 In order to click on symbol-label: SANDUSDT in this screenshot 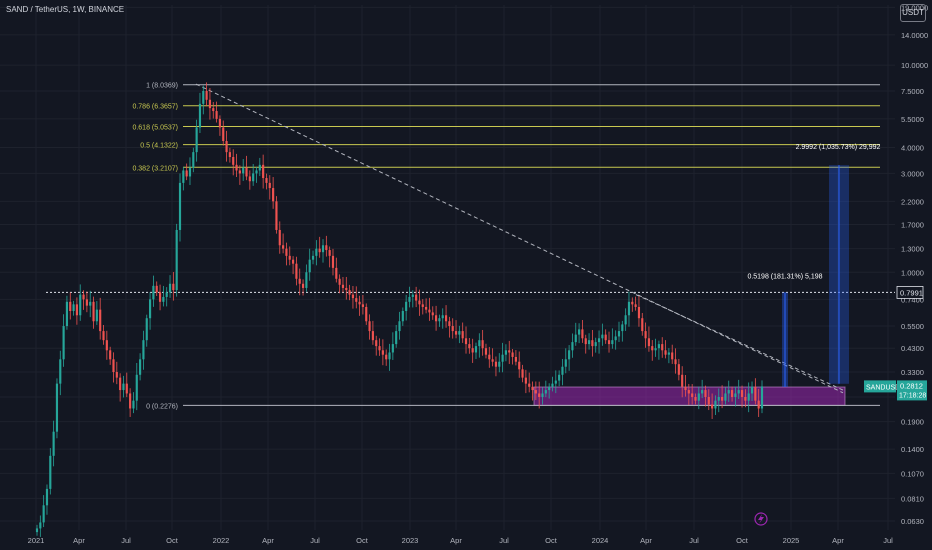, I will do `click(885, 387)`.